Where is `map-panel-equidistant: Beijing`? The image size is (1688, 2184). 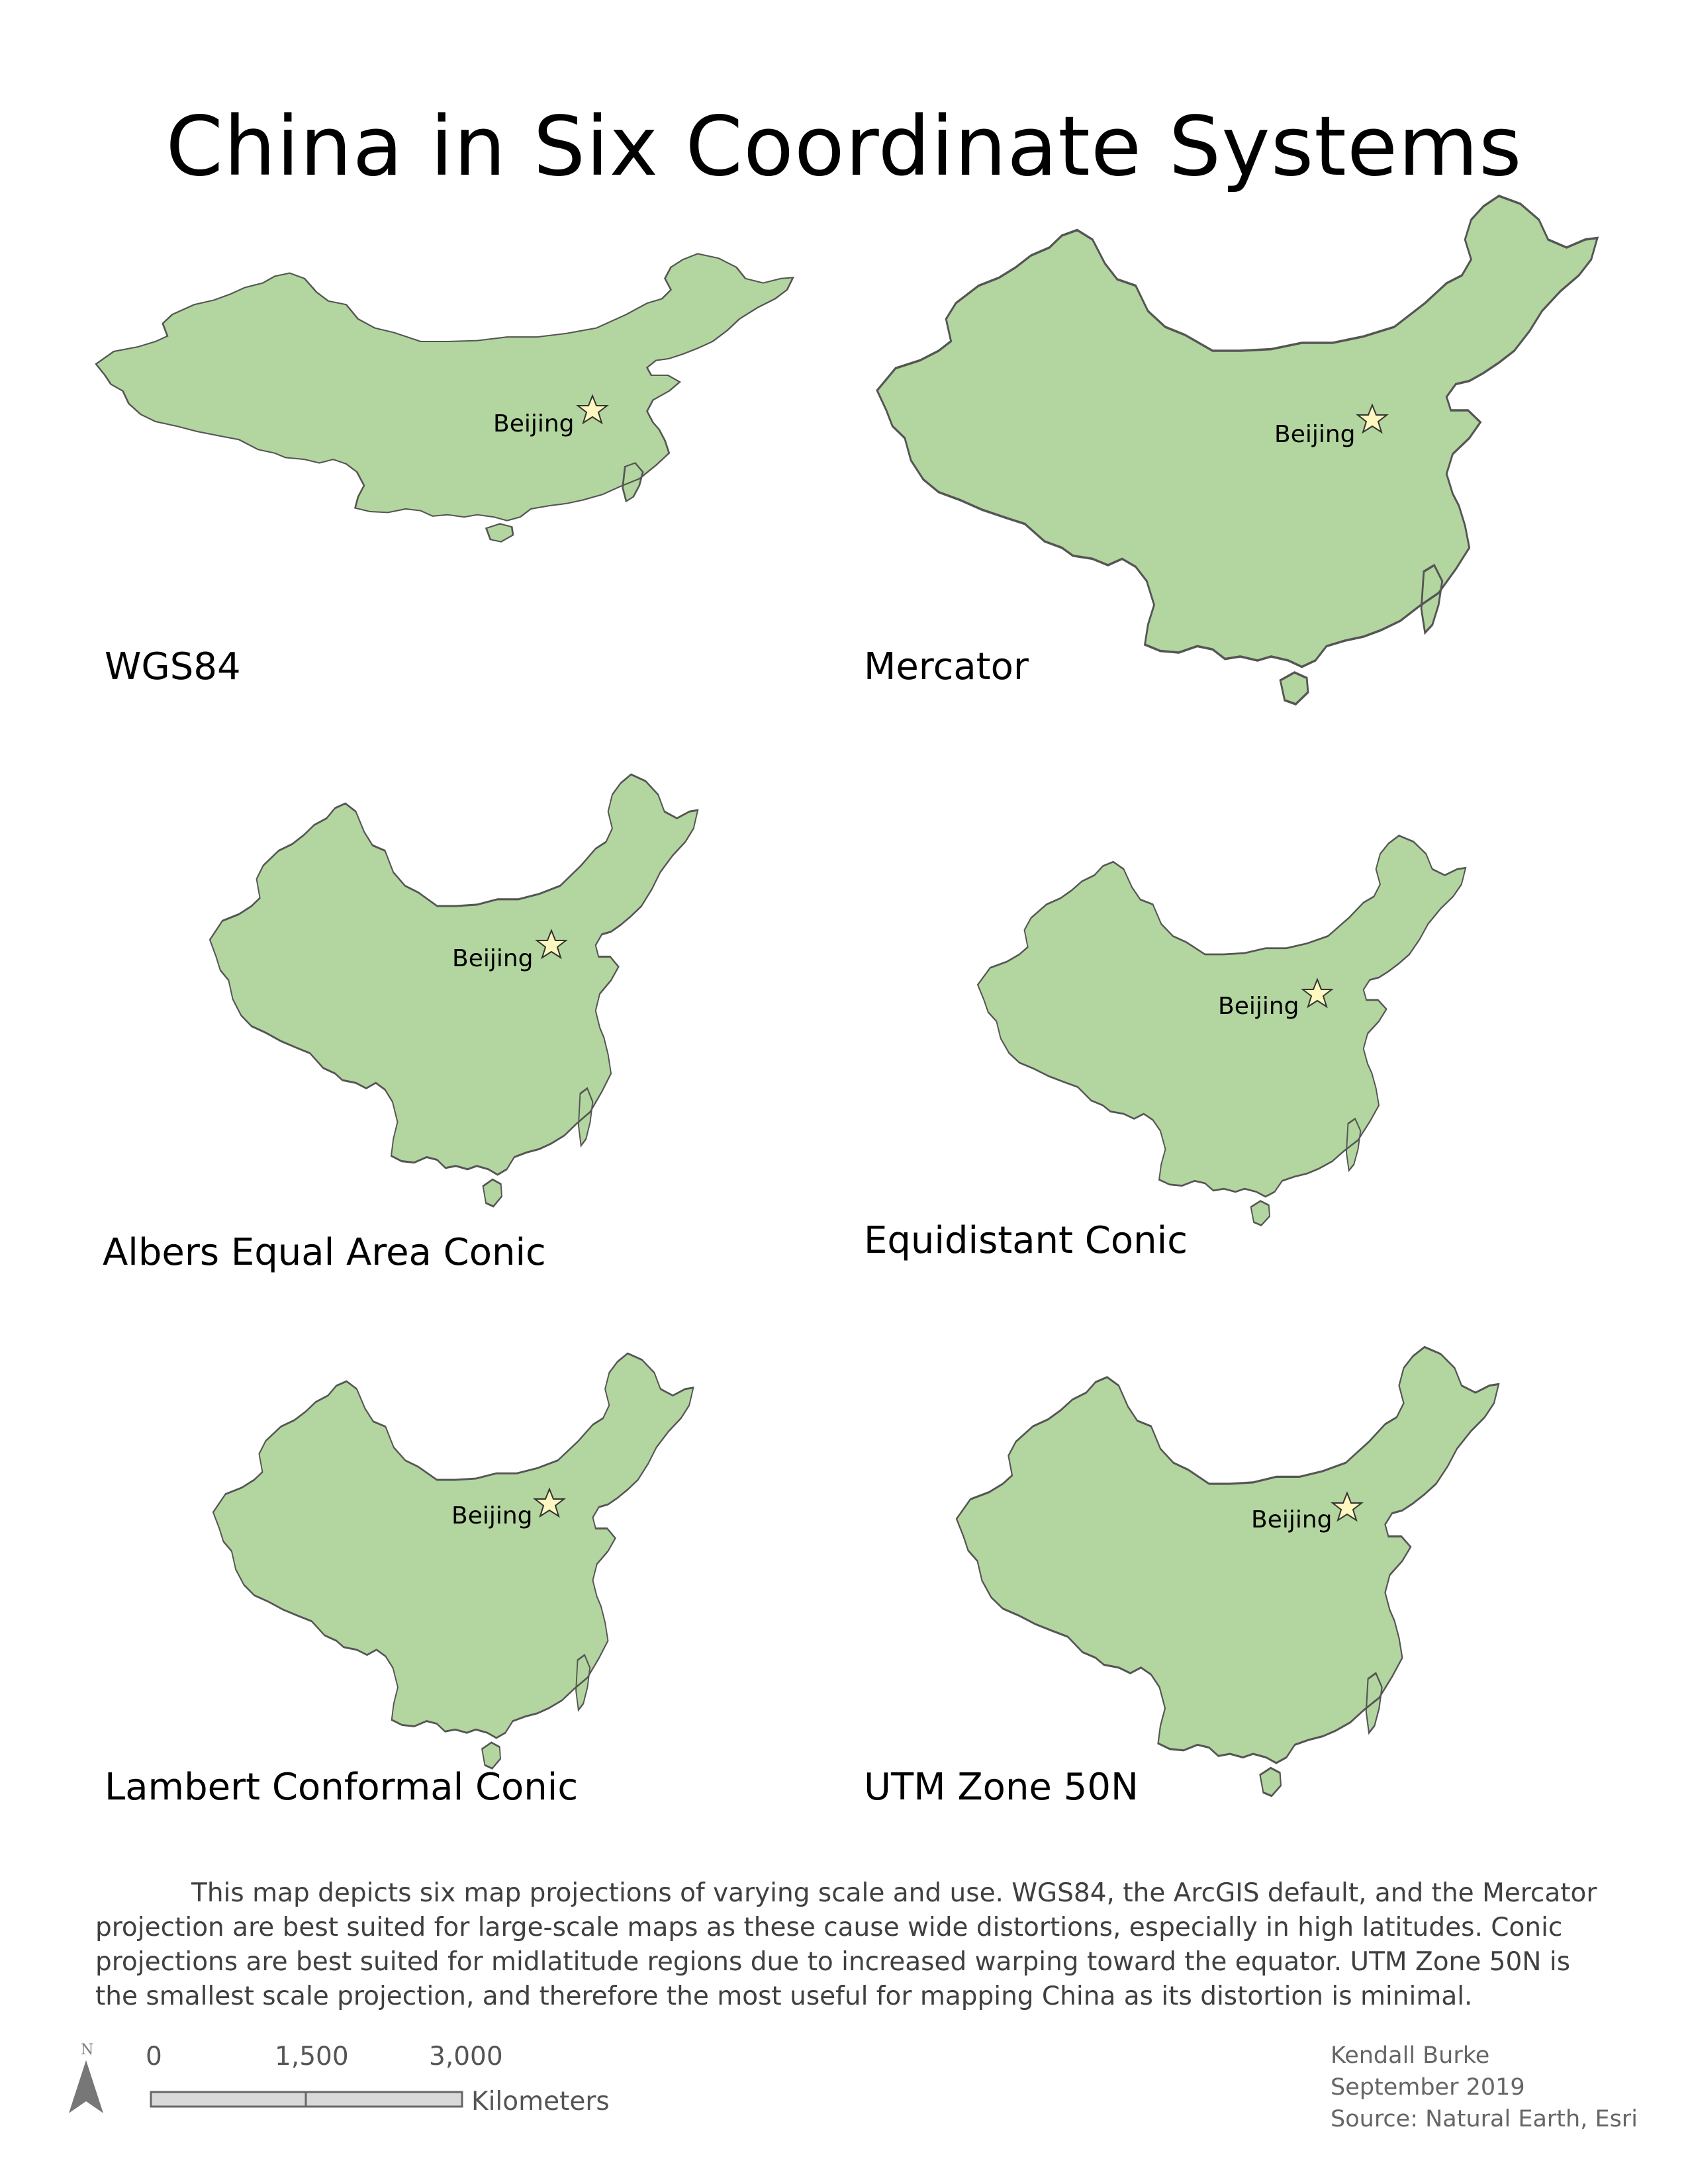 map-panel-equidistant: Beijing is located at coordinates (1221, 1030).